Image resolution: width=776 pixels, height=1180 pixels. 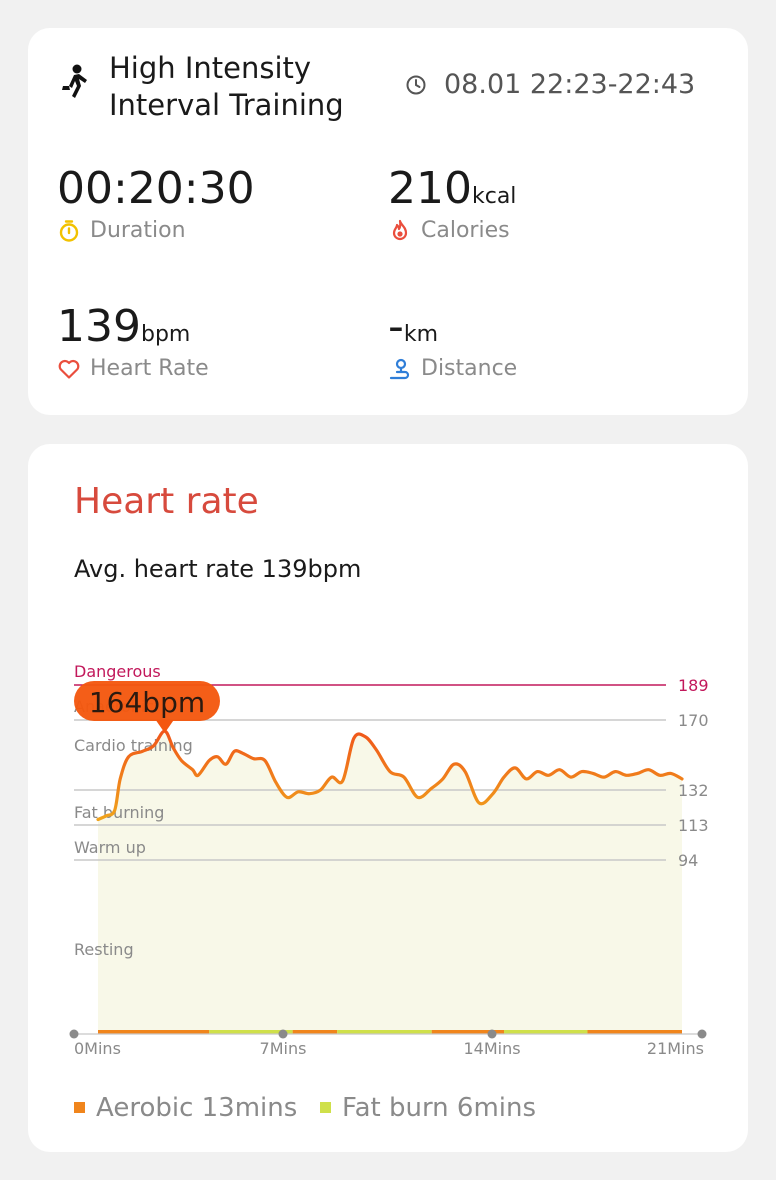 I want to click on location-pin-icon, so click(x=399, y=369).